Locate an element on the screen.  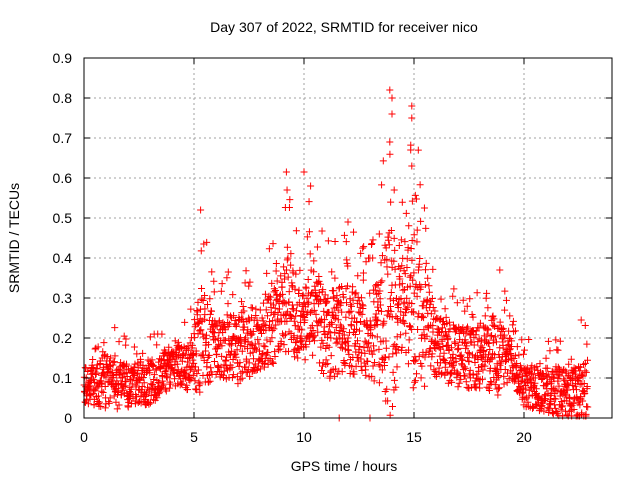
y-tick-labels: 0 0.1 0.2 0.3 0.4 0.5 0.6 0.7 0.8 0.9 is located at coordinates (63, 238).